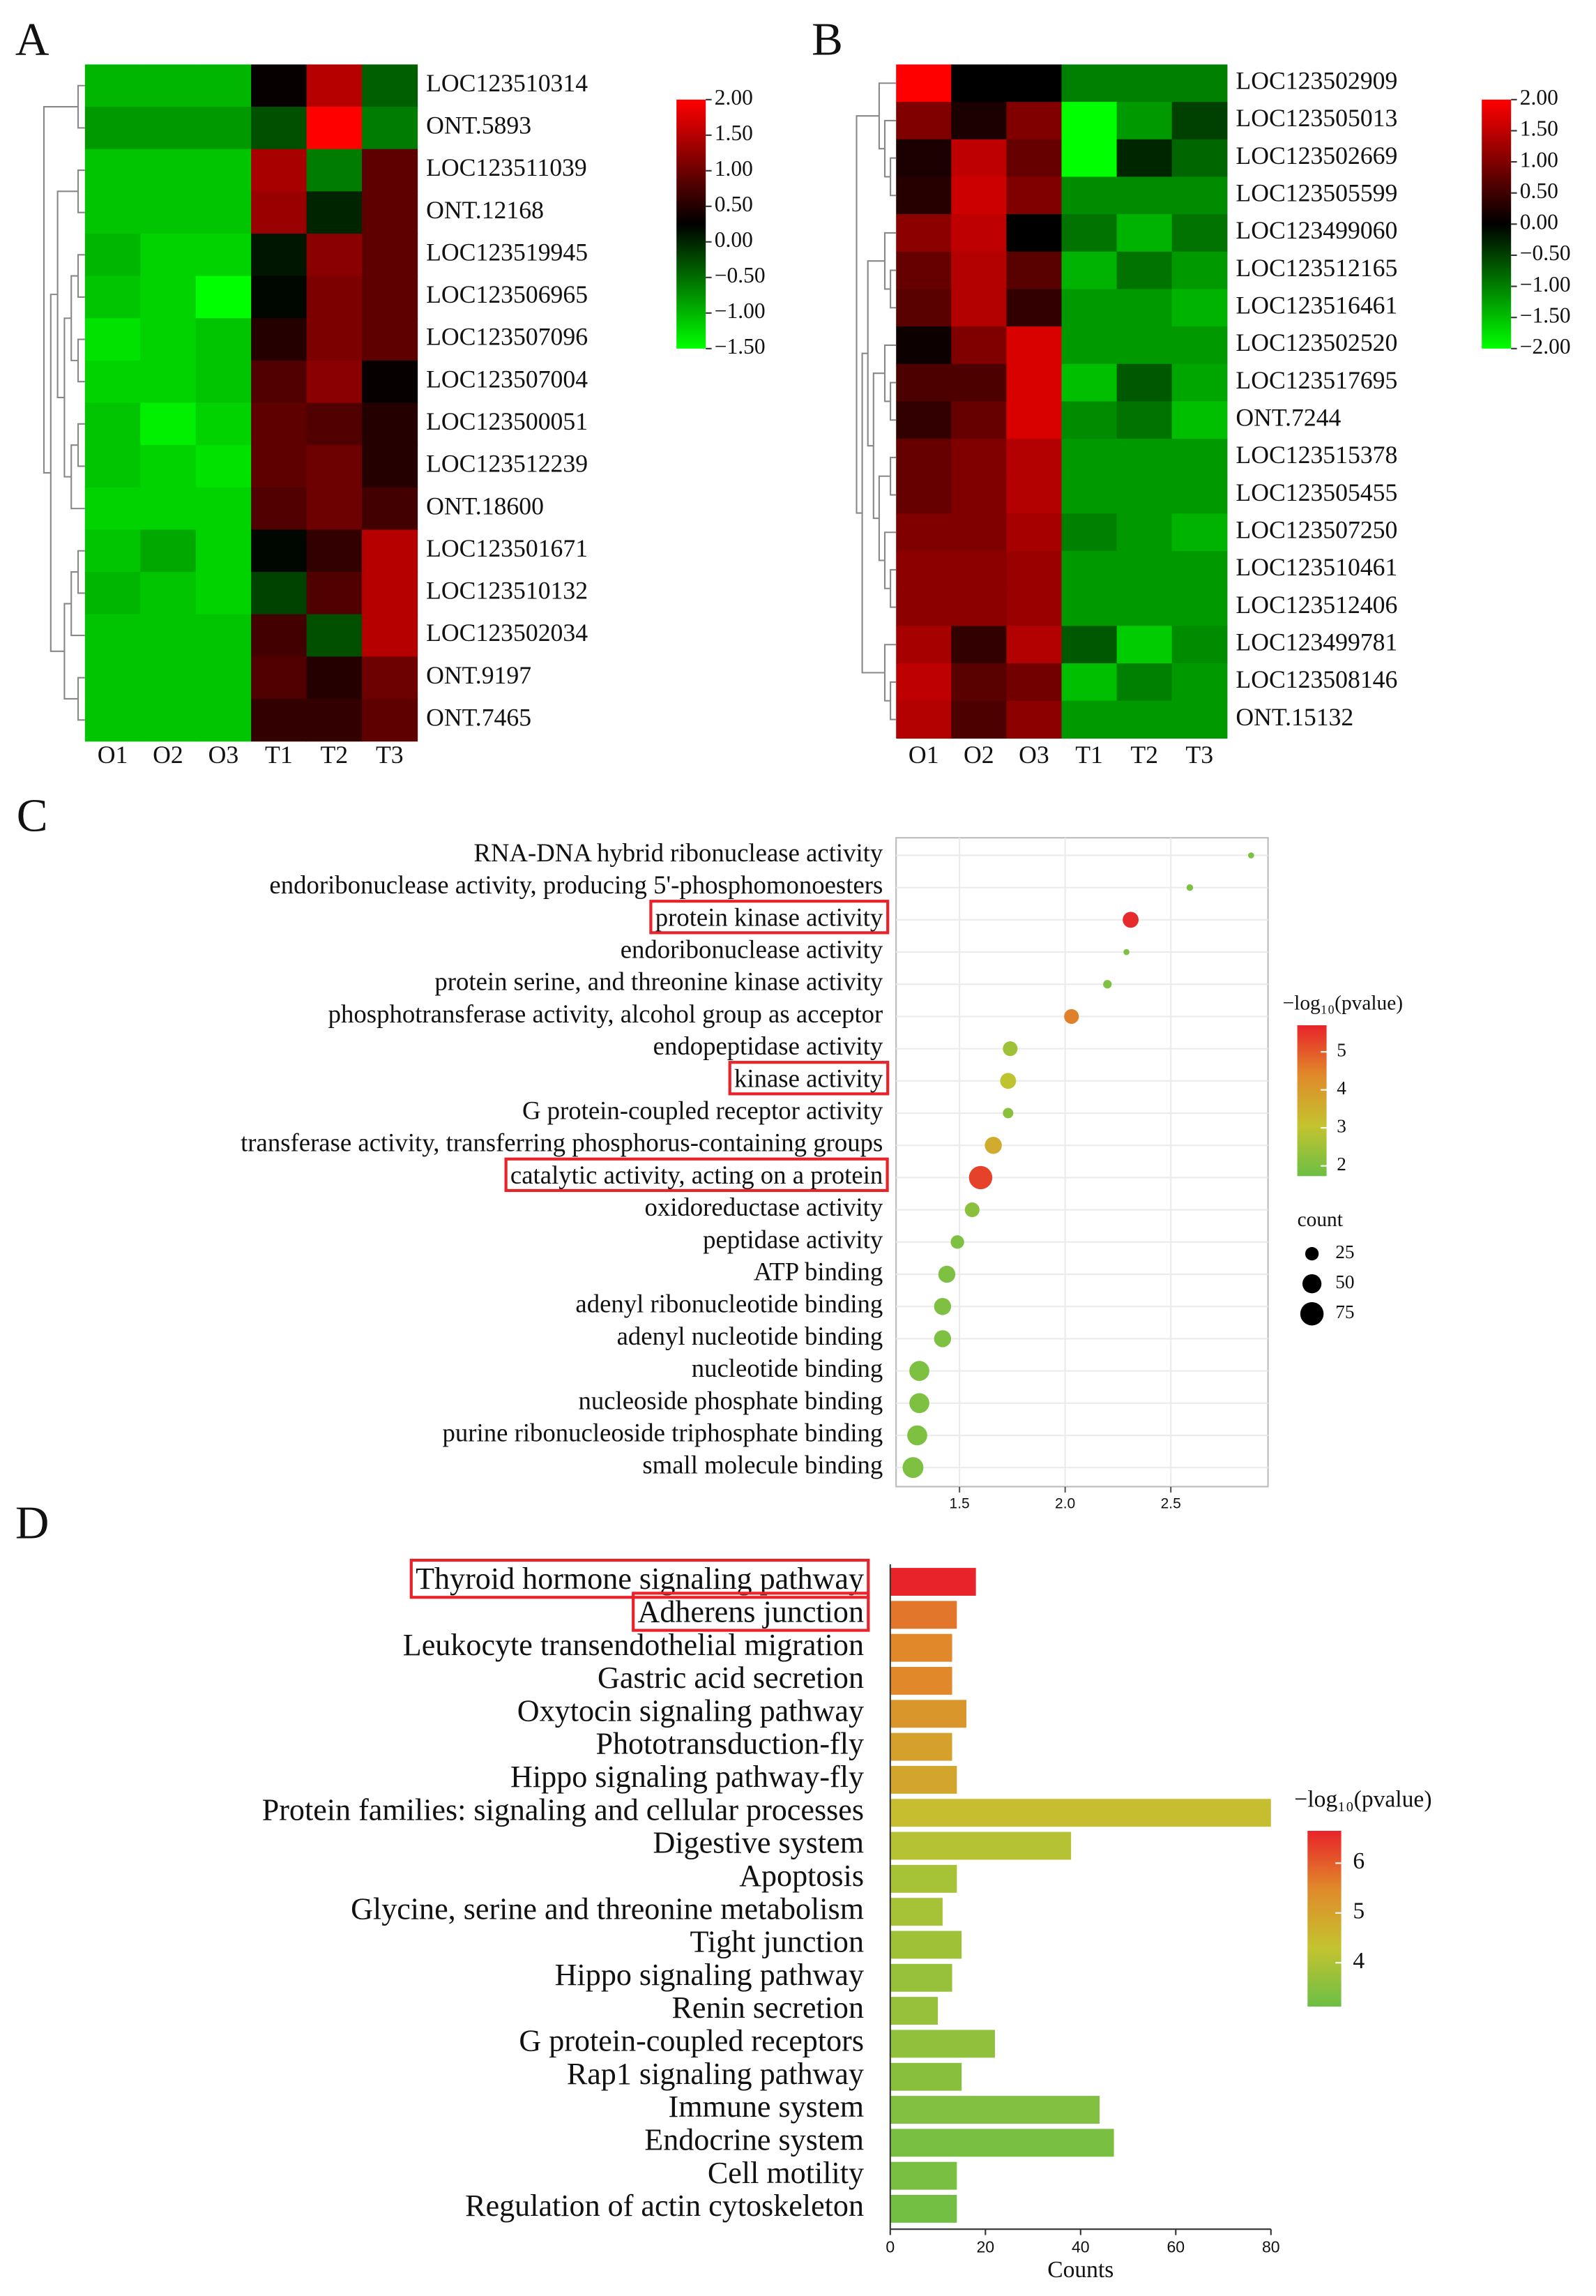 The image size is (1596, 2296). I want to click on row-label: LOC123505599, so click(1316, 192).